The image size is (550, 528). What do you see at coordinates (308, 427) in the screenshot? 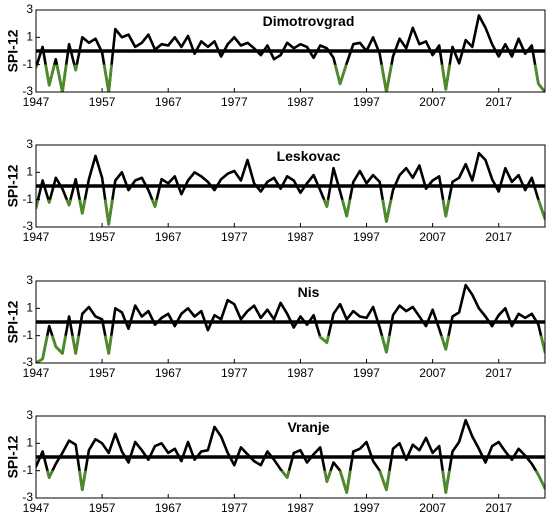
I see `panel-title: Vranje` at bounding box center [308, 427].